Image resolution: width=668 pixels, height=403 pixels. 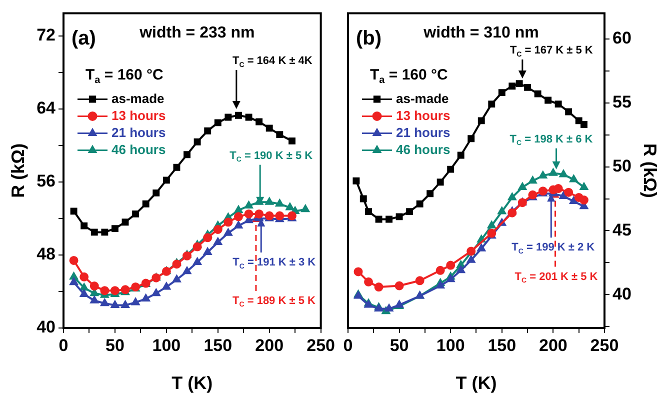 I want to click on y-tick-label: 56, so click(x=46, y=181).